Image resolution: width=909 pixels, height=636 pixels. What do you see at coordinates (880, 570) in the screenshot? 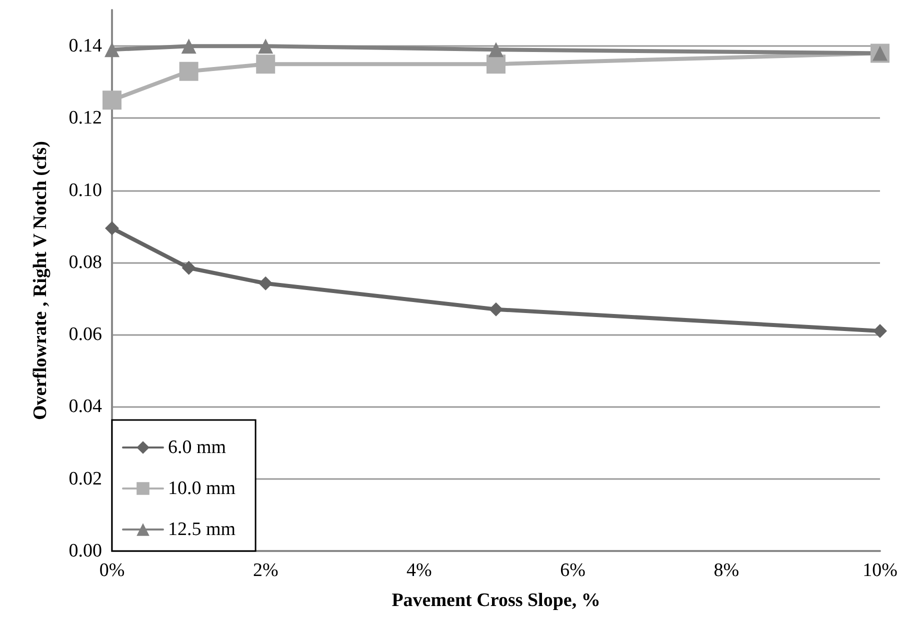
I see `x-tick-label: 10%` at bounding box center [880, 570].